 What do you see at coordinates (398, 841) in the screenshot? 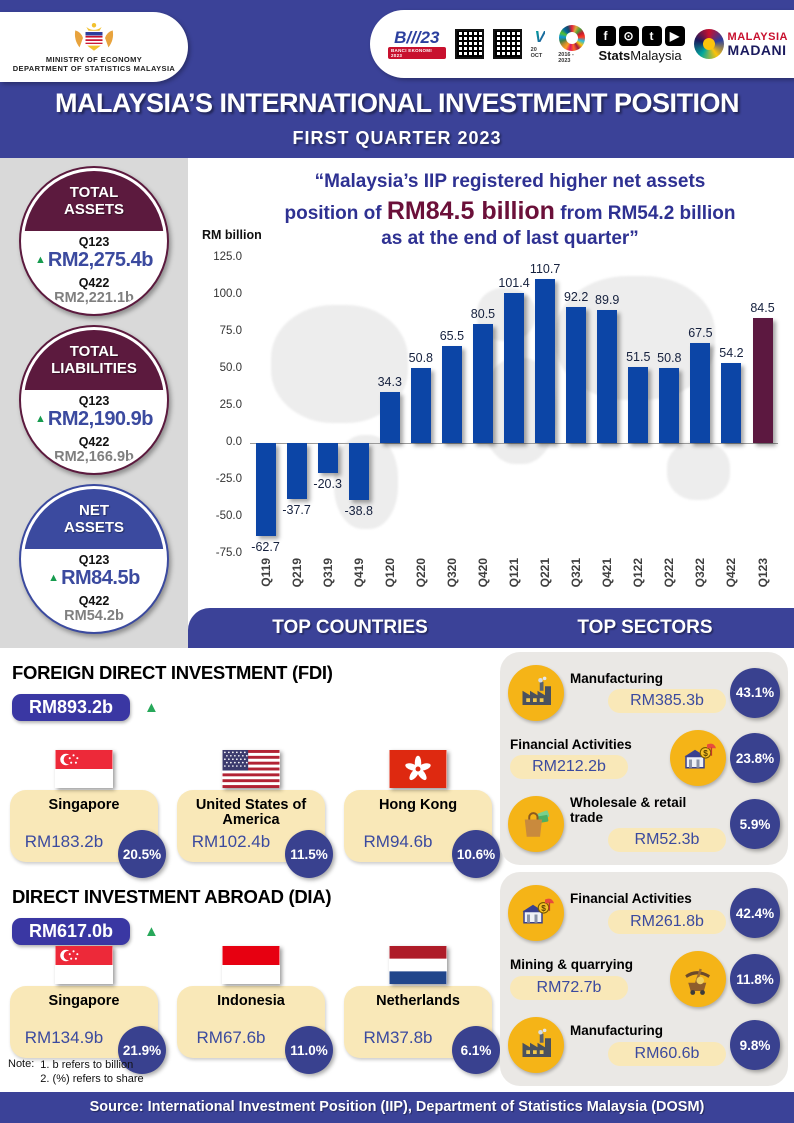
I see `country-value: RM94.6b` at bounding box center [398, 841].